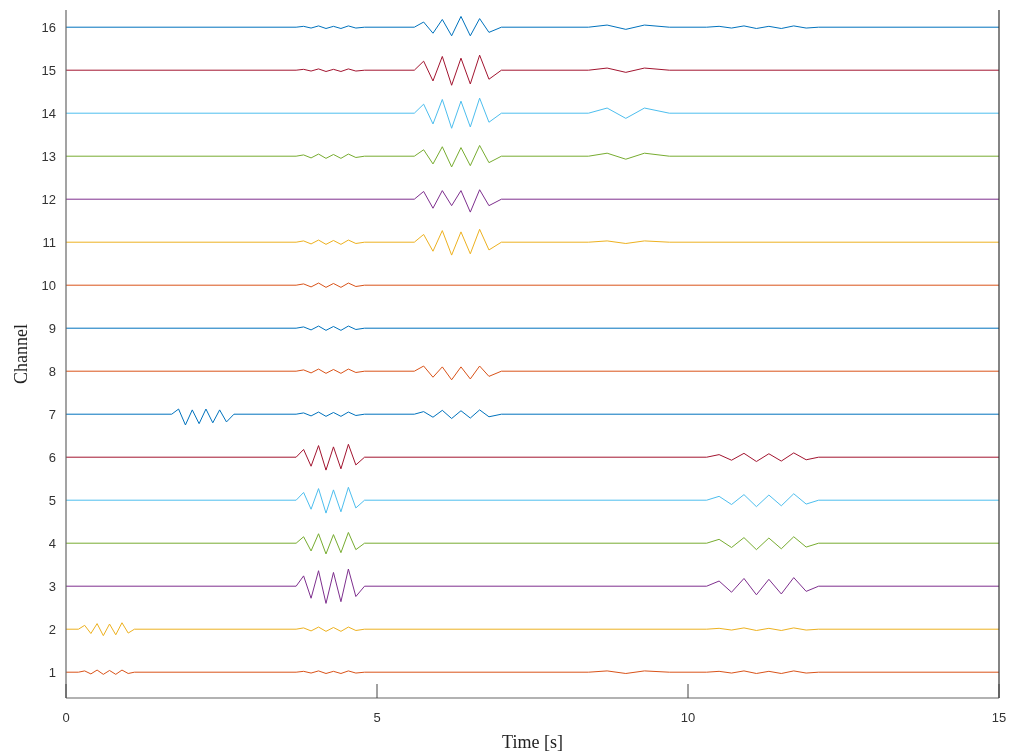 The height and width of the screenshot is (756, 1011). I want to click on y-tick-label: 8, so click(52, 371).